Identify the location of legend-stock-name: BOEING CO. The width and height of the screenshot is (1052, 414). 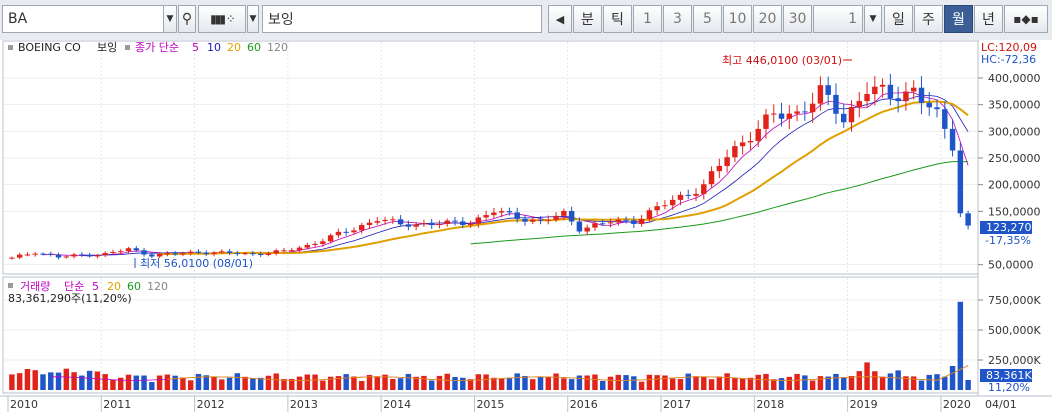
(49, 47).